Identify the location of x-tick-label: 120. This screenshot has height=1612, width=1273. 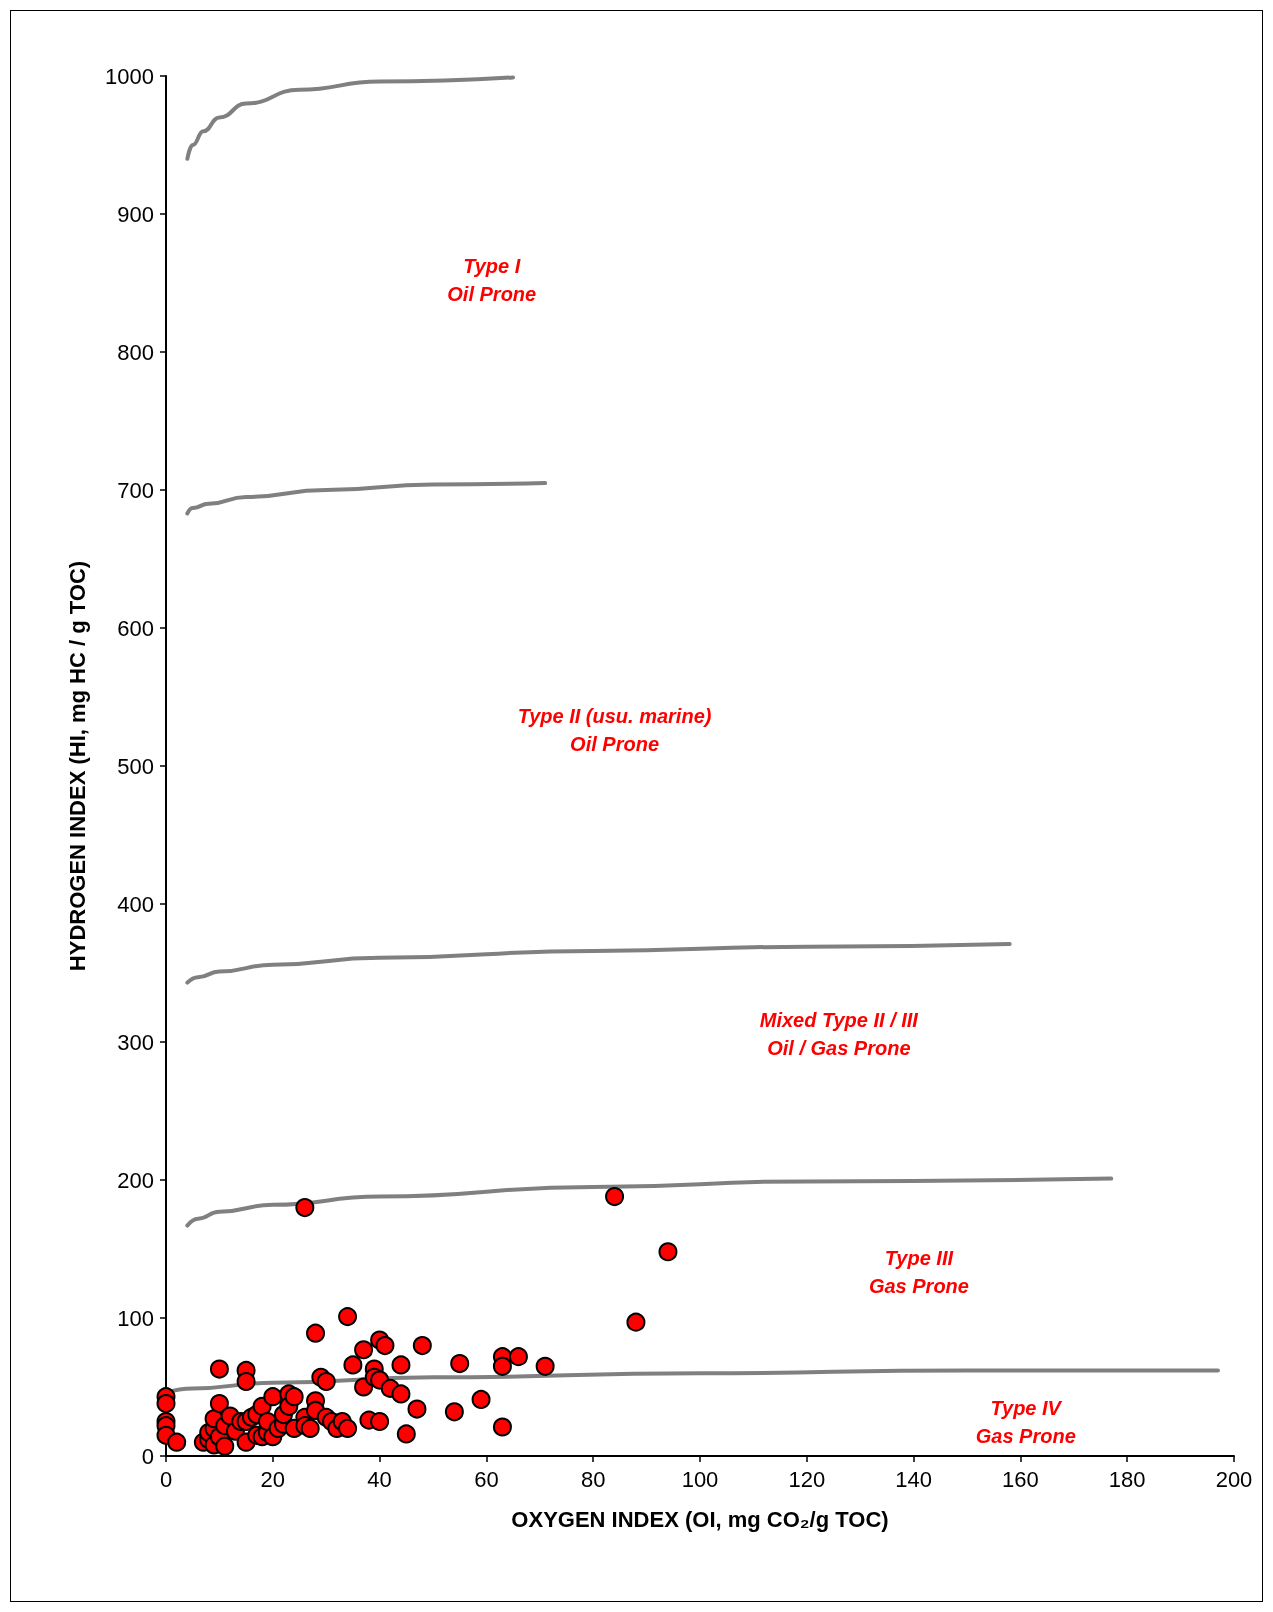
(807, 1479).